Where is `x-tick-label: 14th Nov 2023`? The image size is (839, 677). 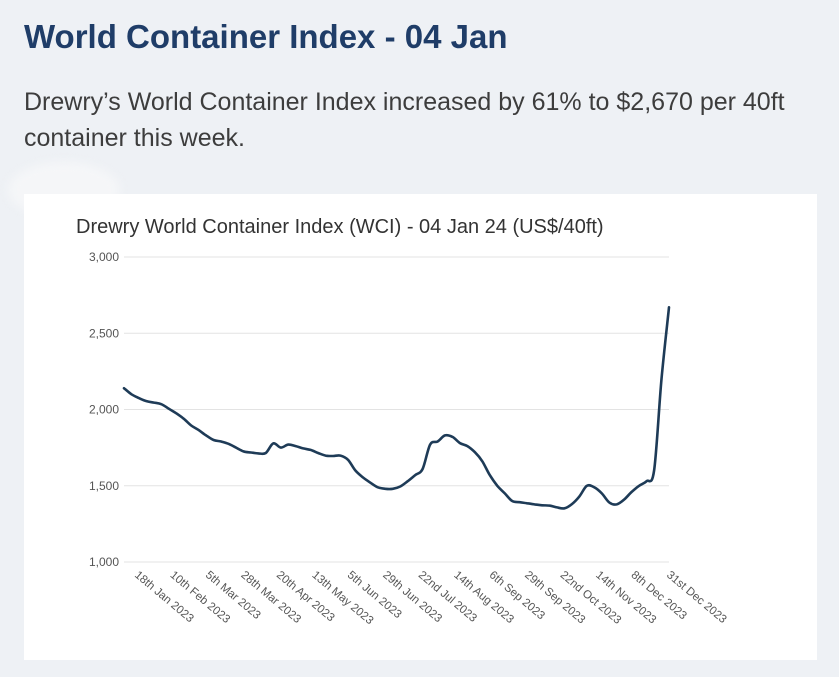
x-tick-label: 14th Nov 2023 is located at coordinates (625, 597).